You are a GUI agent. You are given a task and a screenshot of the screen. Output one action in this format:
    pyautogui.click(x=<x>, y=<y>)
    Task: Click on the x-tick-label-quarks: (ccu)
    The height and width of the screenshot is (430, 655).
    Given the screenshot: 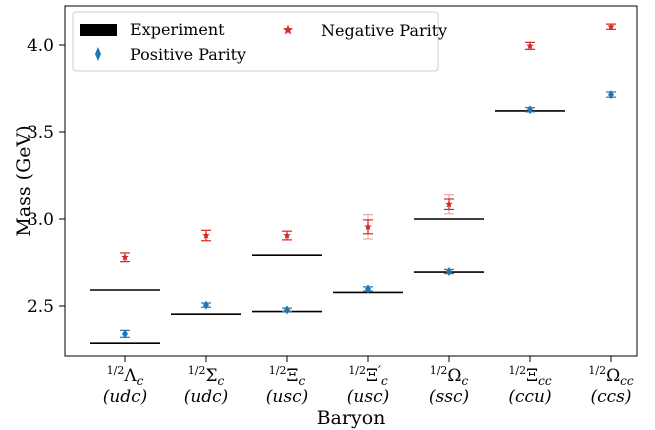 What is the action you would take?
    pyautogui.click(x=529, y=397)
    